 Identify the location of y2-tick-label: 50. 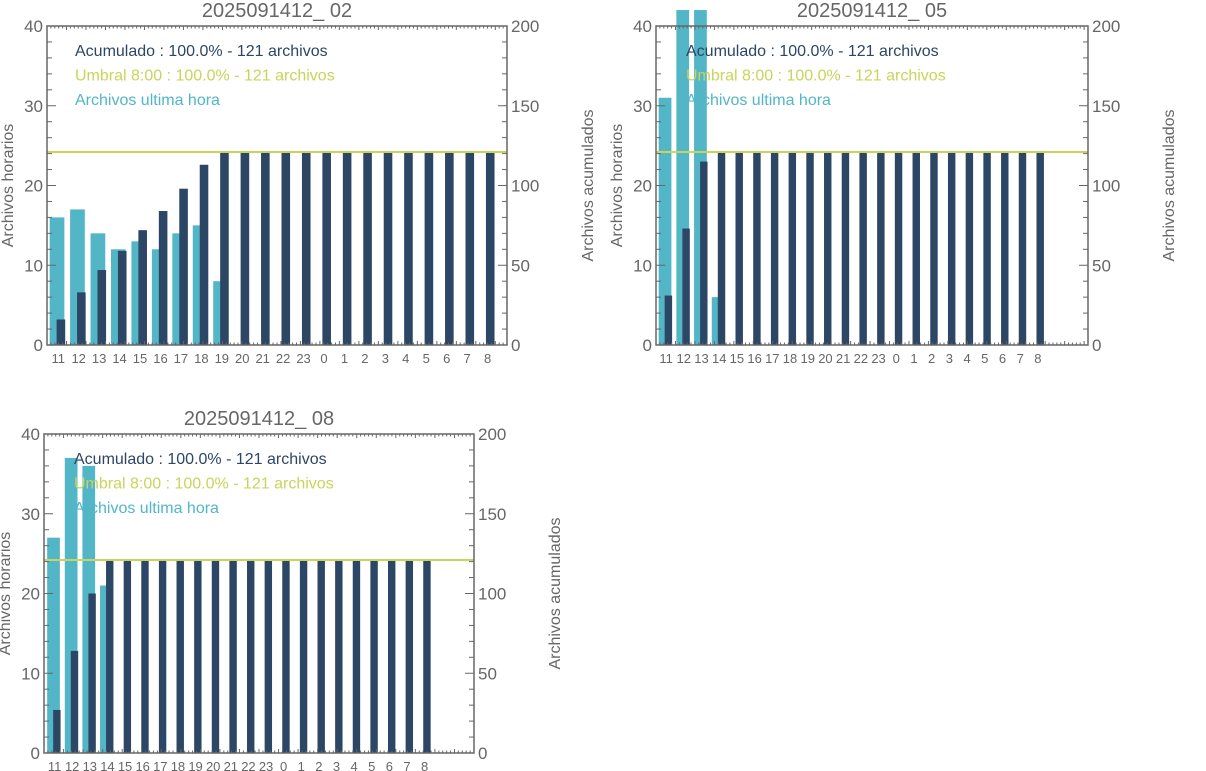
(1101, 265).